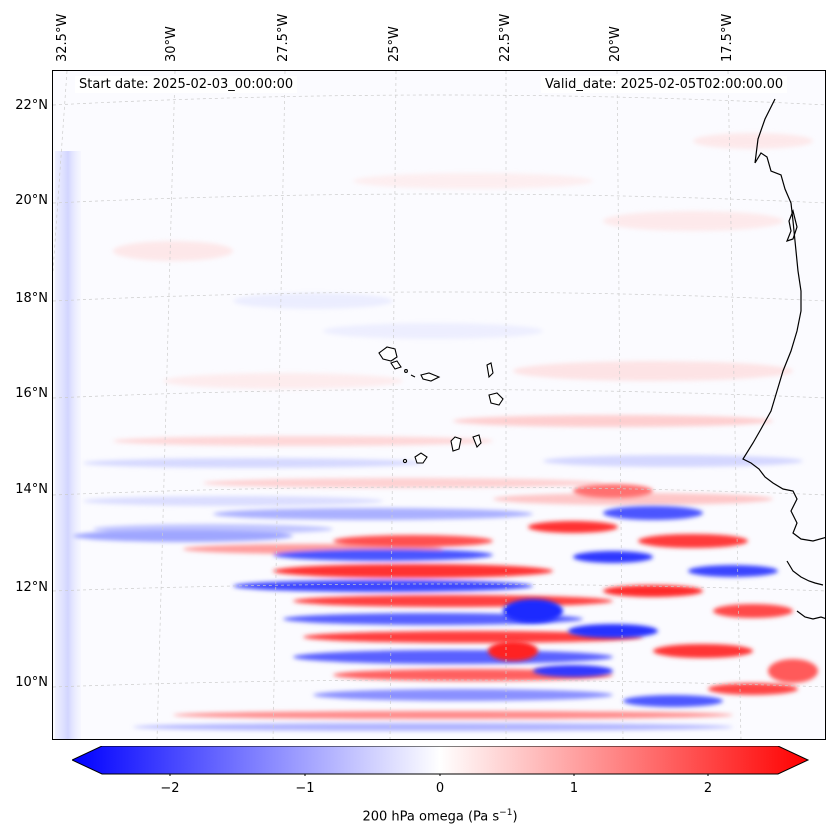 This screenshot has width=837, height=839. Describe the element at coordinates (171, 44) in the screenshot. I see `lon-label-30W: 30°W` at that location.